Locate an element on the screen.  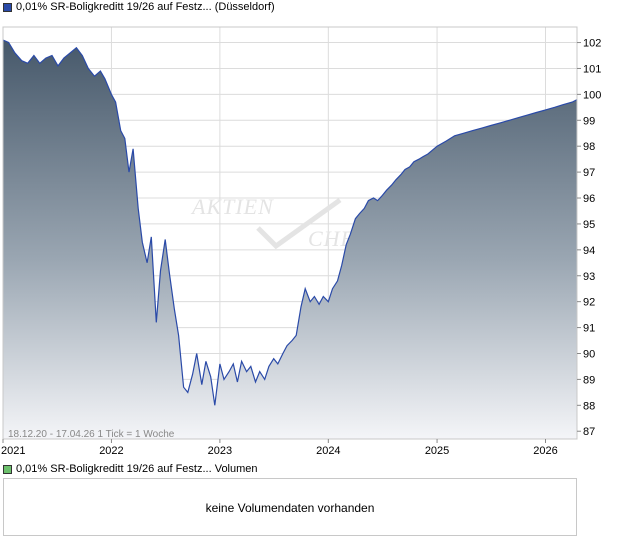
y-tick-label: 99 is located at coordinates (589, 121).